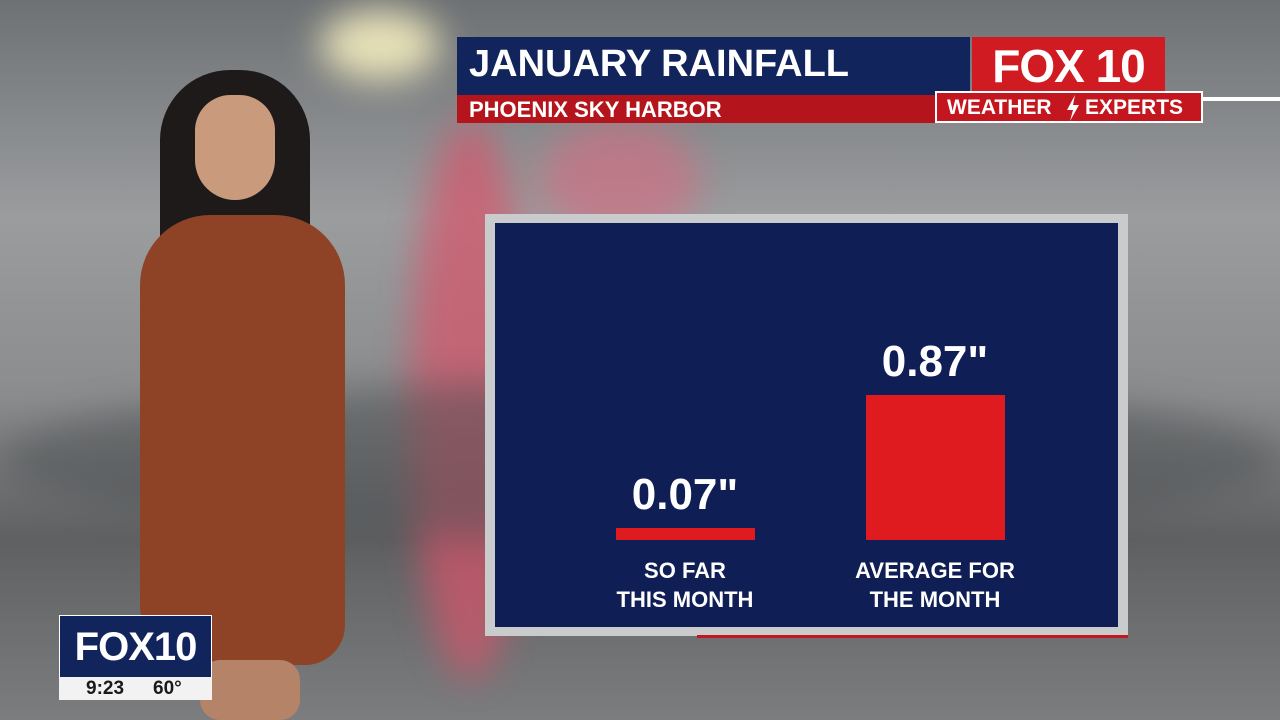 The height and width of the screenshot is (720, 1280). What do you see at coordinates (935, 585) in the screenshot?
I see `category-label: AVERAGE FOR THE MONTH` at bounding box center [935, 585].